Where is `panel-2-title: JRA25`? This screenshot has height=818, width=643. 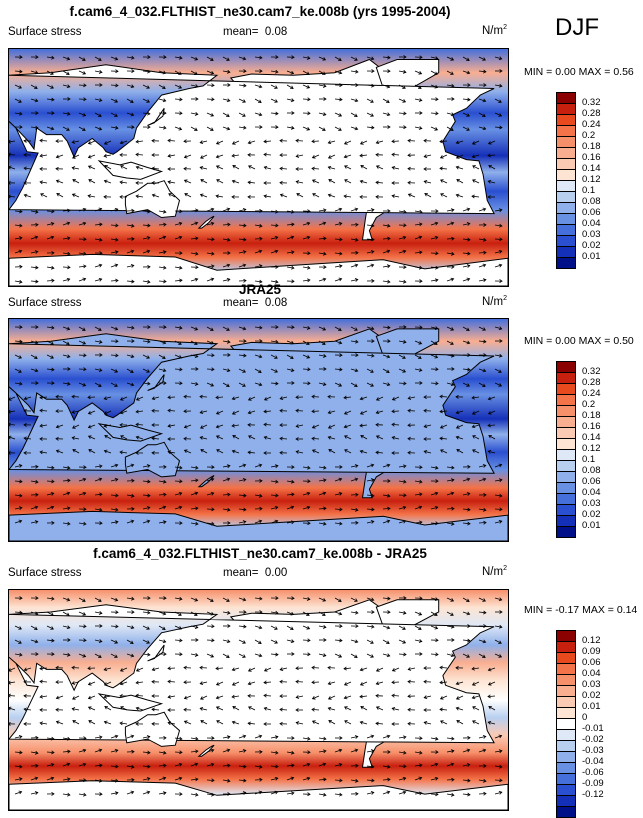
panel-2-title: JRA25 is located at coordinates (260, 289).